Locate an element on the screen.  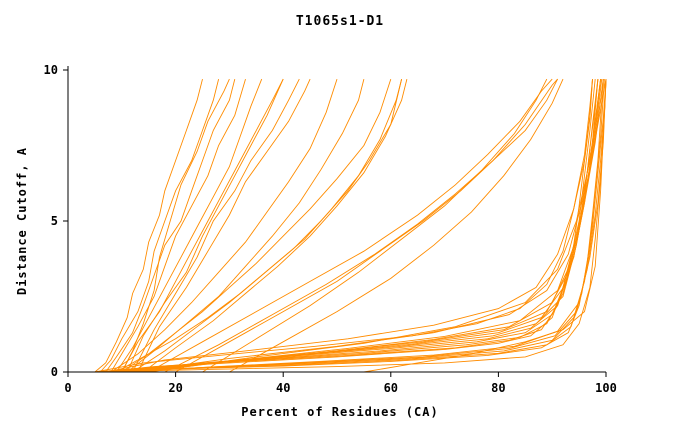
y-tick-label: 5 is located at coordinates (54, 221).